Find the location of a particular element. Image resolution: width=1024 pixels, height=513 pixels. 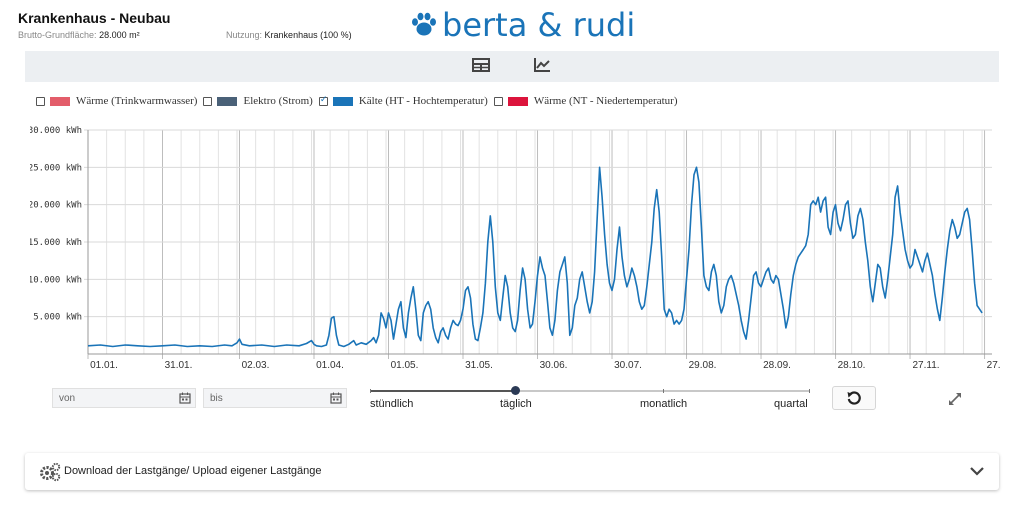

y-tick-label: 30.000 kWh is located at coordinates (56, 131).